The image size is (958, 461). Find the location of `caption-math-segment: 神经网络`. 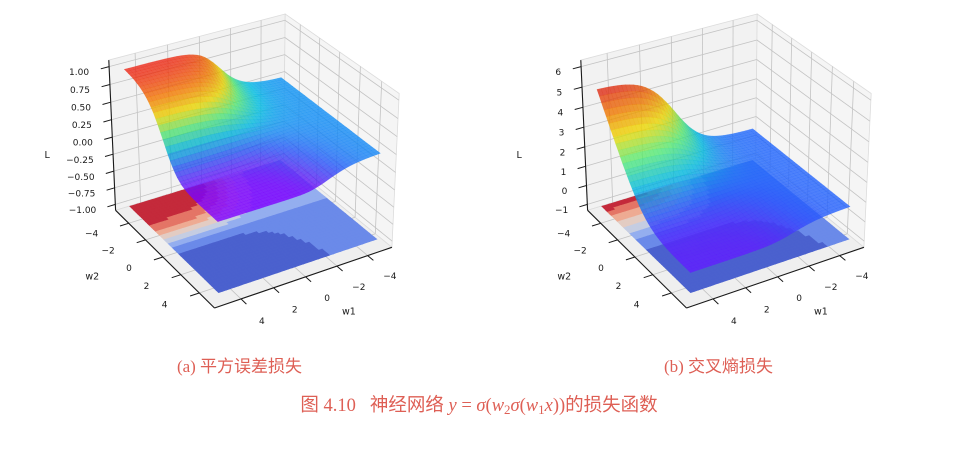

caption-math-segment: 神经网络 is located at coordinates (409, 406).